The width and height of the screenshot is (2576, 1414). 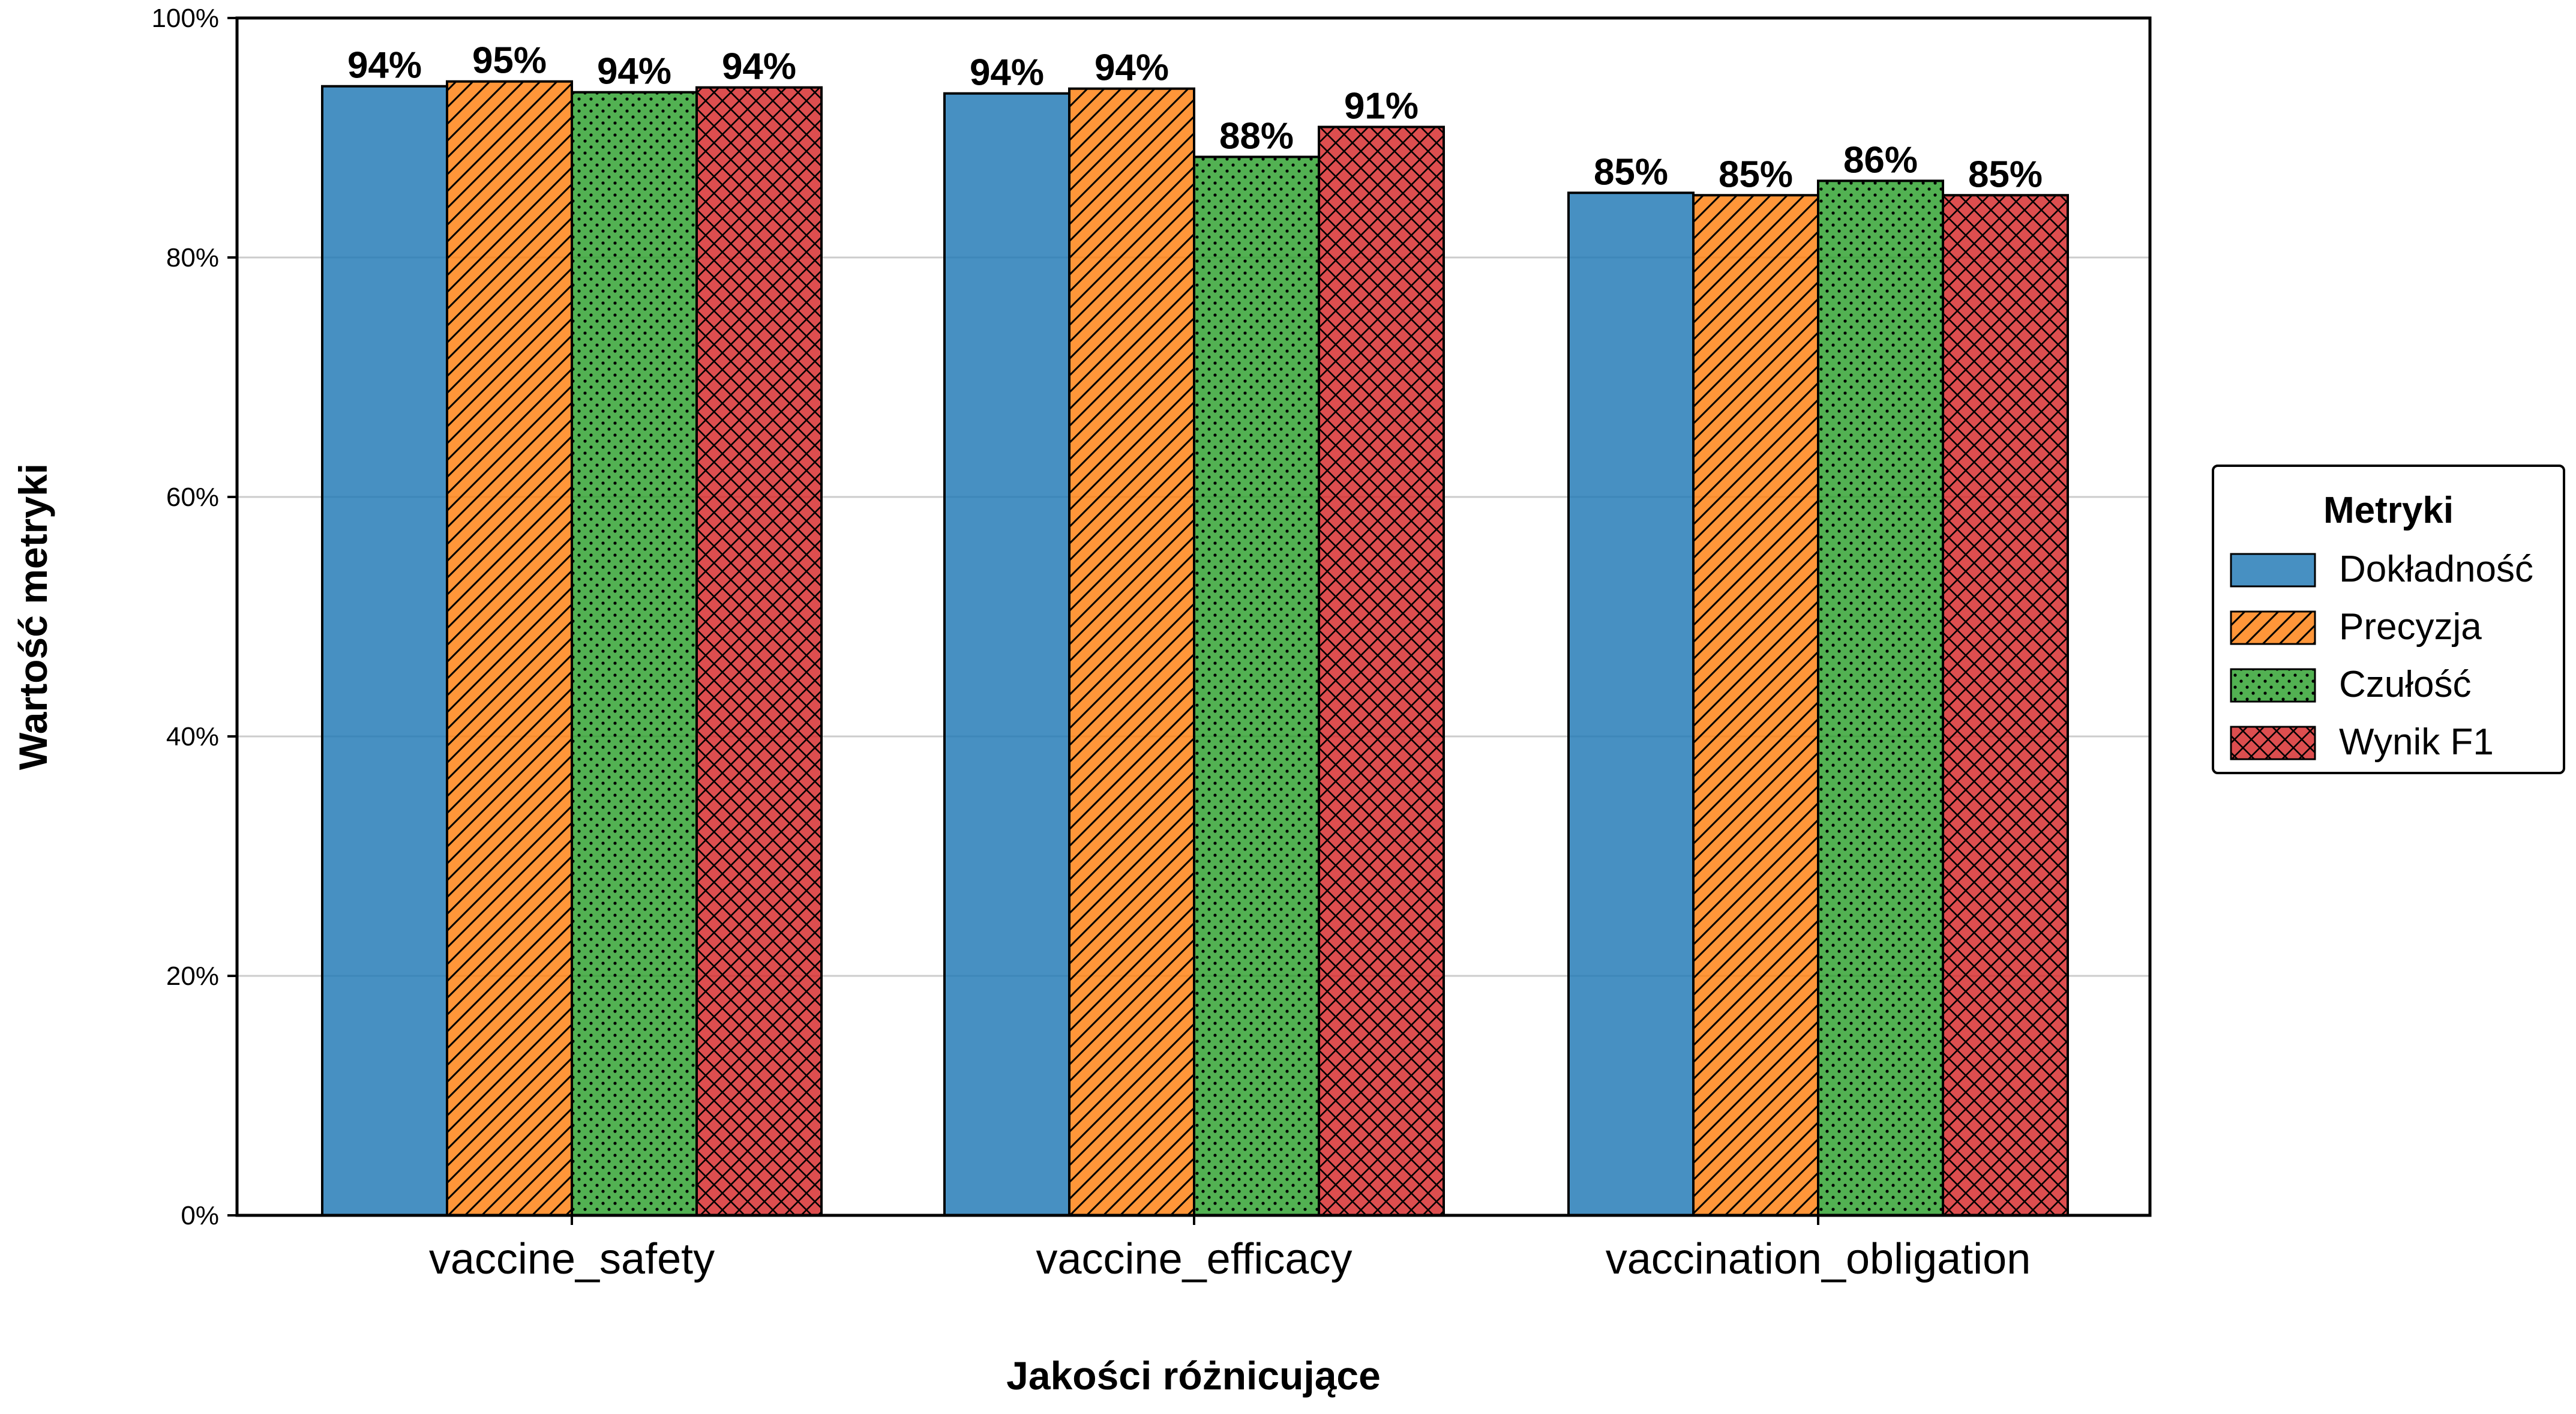 What do you see at coordinates (192, 257) in the screenshot?
I see `y-tick-label: 80%` at bounding box center [192, 257].